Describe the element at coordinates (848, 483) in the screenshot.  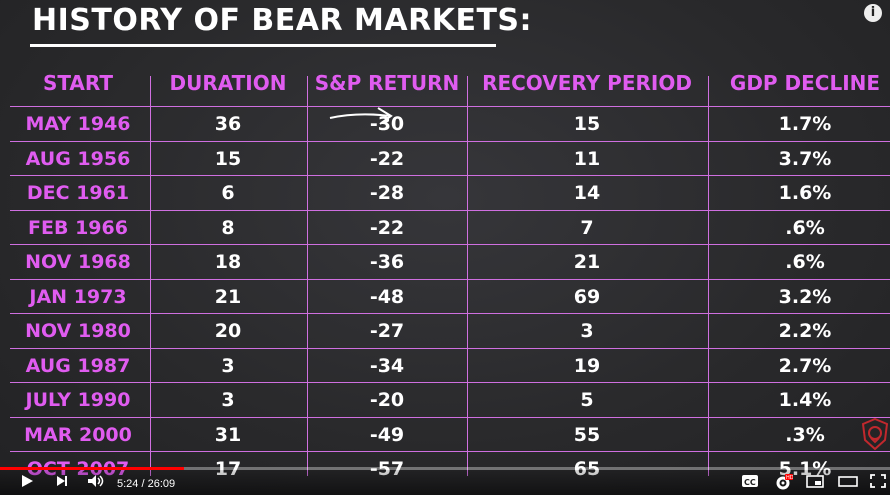
I see `theater-mode-icon` at that location.